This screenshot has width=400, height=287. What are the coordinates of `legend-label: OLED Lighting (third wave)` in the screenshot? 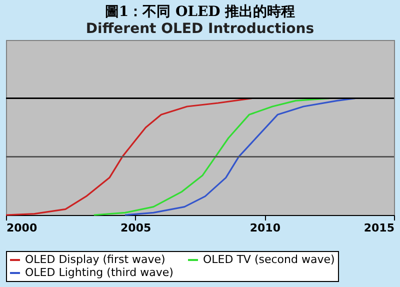 It's located at (99, 272).